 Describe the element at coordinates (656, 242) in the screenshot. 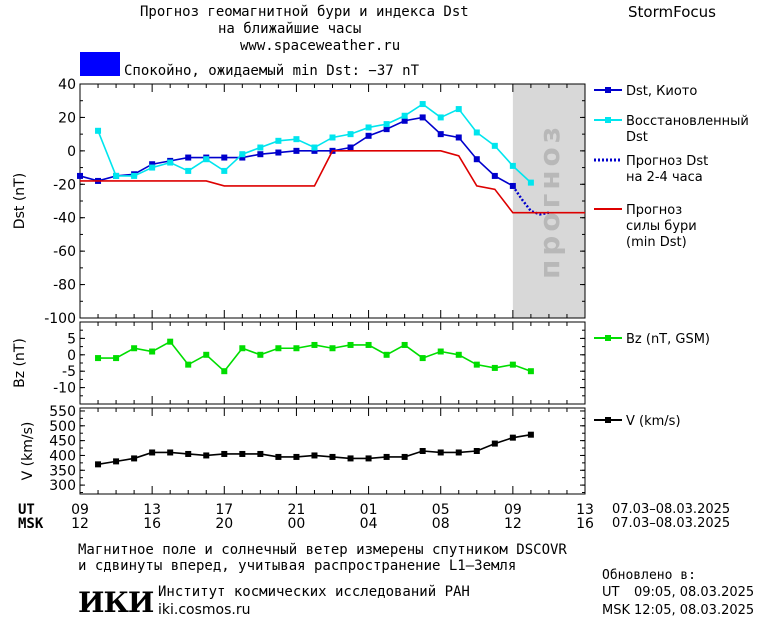

I see `legend-label: (min Dst)` at that location.